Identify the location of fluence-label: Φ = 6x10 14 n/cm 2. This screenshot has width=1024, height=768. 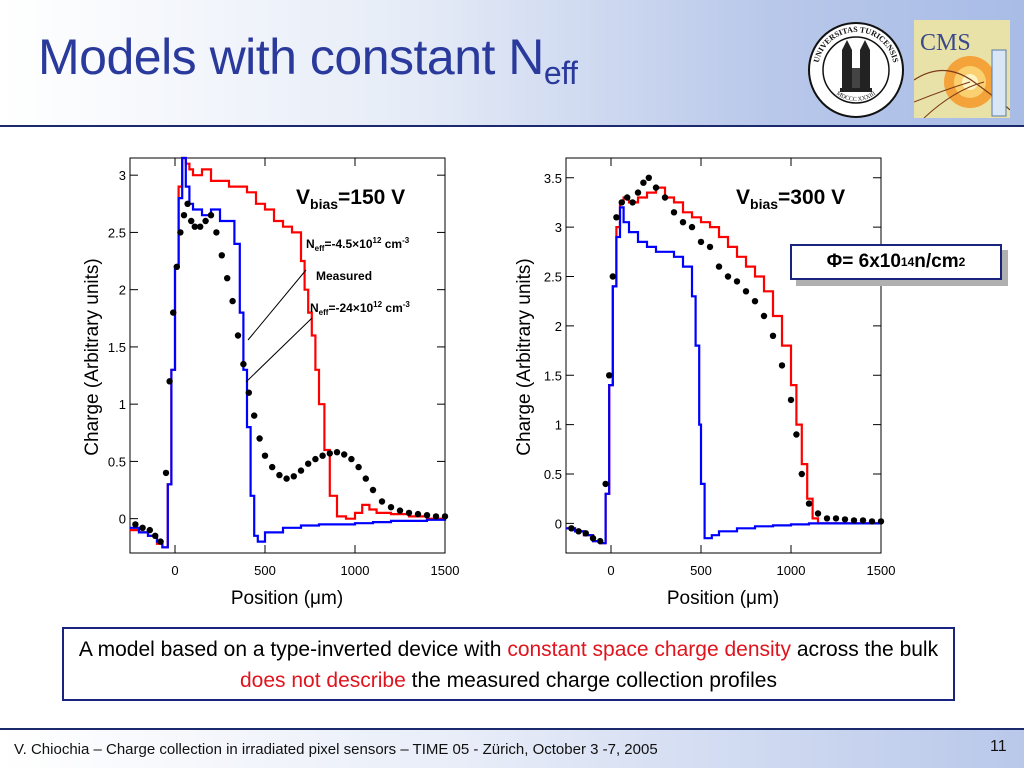
(896, 262).